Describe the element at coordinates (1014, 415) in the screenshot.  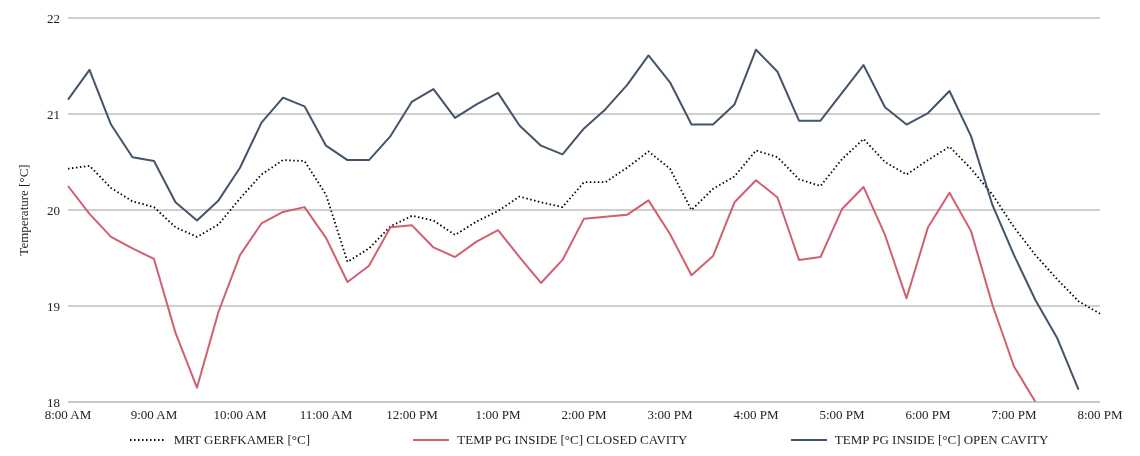
I see `x-tick-label: 7:00 PM` at that location.